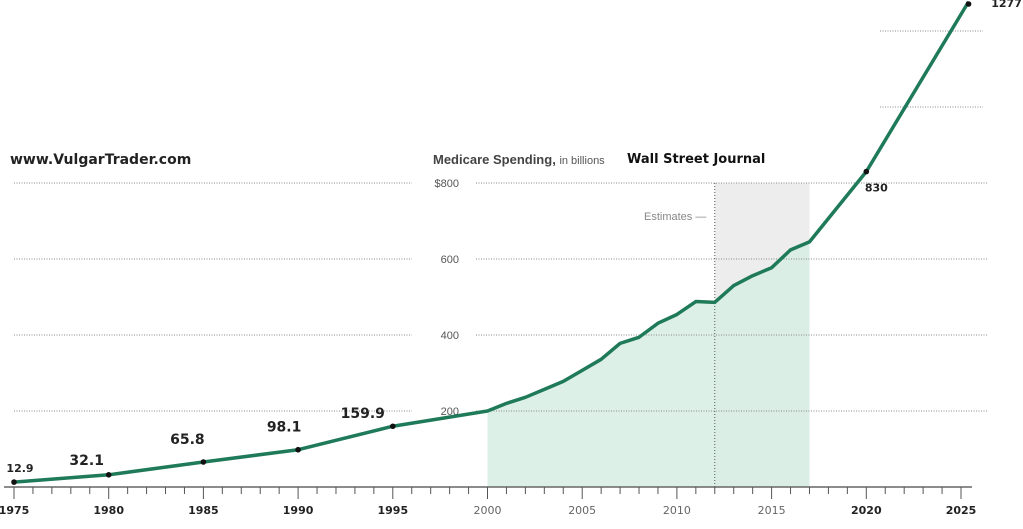 The height and width of the screenshot is (529, 1023). Describe the element at coordinates (582, 510) in the screenshot. I see `x-tick-label: 2005` at that location.